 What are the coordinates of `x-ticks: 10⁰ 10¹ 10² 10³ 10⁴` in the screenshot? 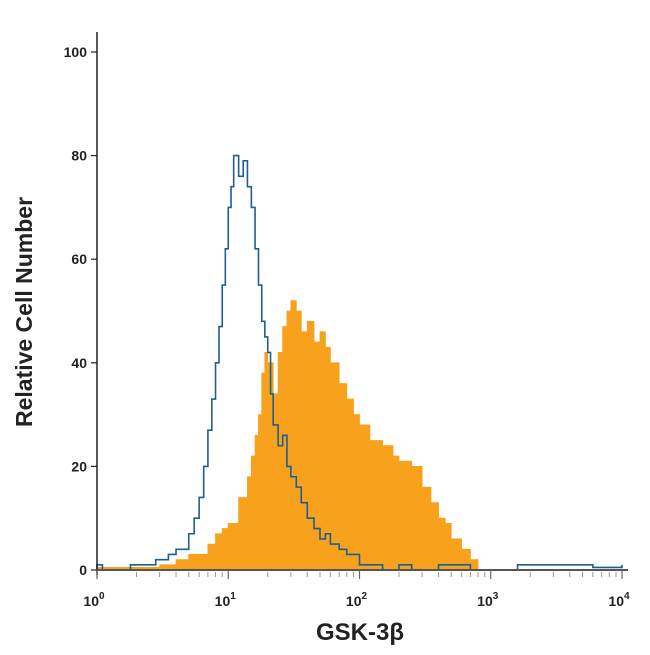 It's located at (356, 589).